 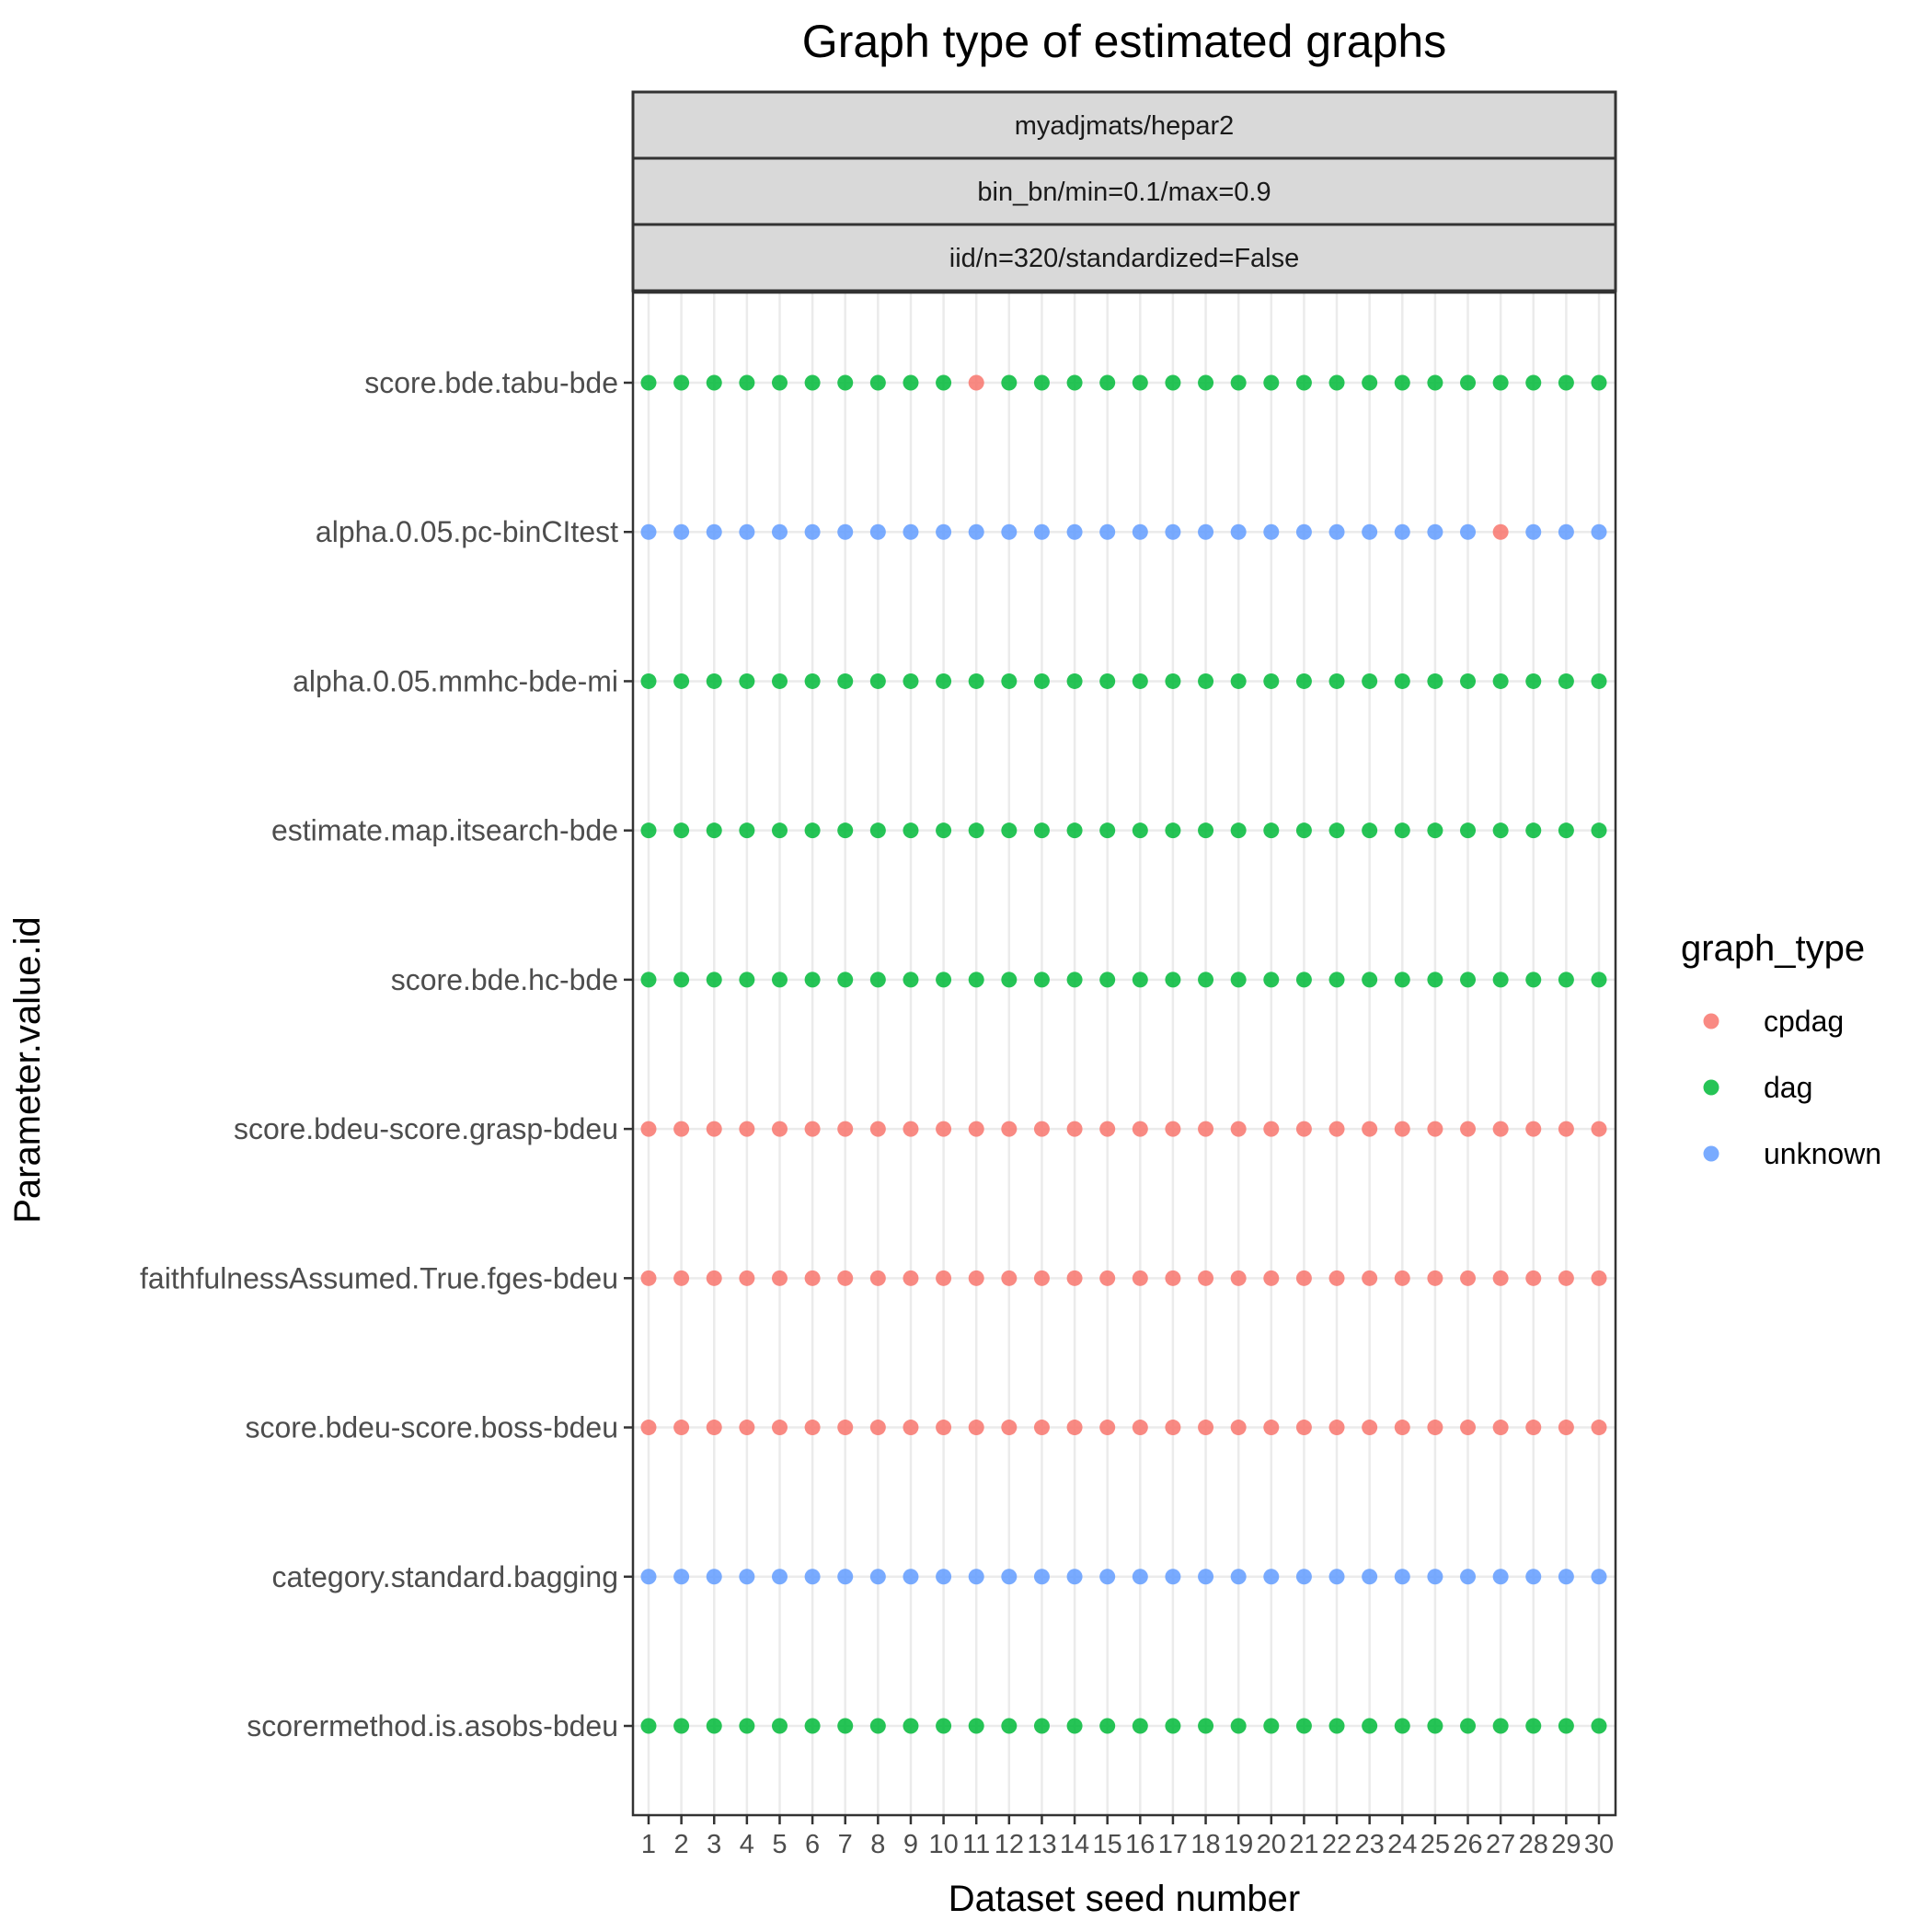 What do you see at coordinates (432, 1725) in the screenshot?
I see `y-tick-label: scorermethod.is.asobs-bdeu` at bounding box center [432, 1725].